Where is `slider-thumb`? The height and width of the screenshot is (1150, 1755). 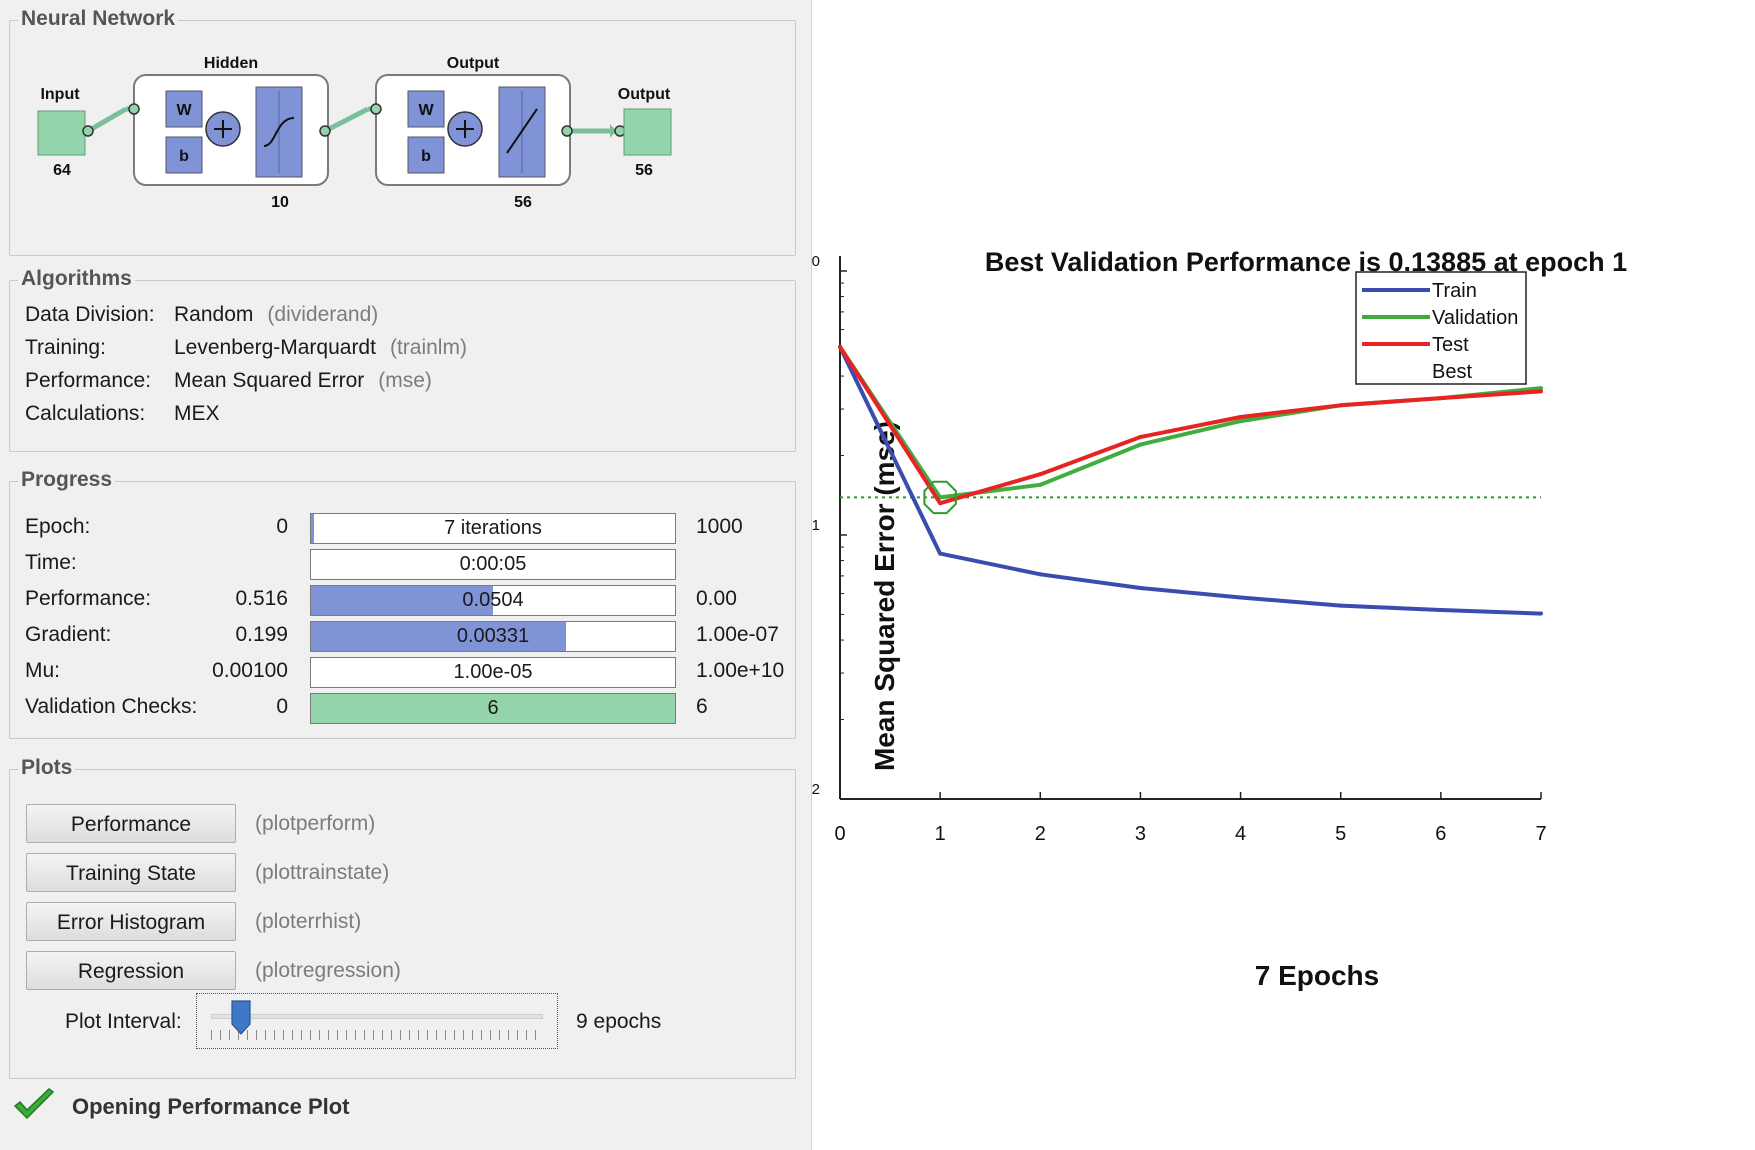 slider-thumb is located at coordinates (241, 1018).